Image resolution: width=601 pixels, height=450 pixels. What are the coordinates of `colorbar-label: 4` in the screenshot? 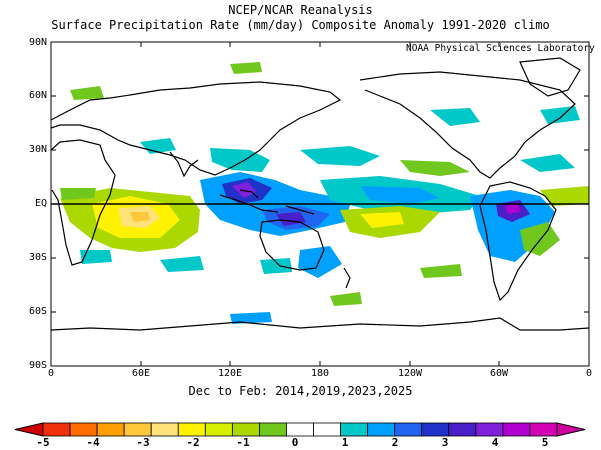 It's located at (495, 442).